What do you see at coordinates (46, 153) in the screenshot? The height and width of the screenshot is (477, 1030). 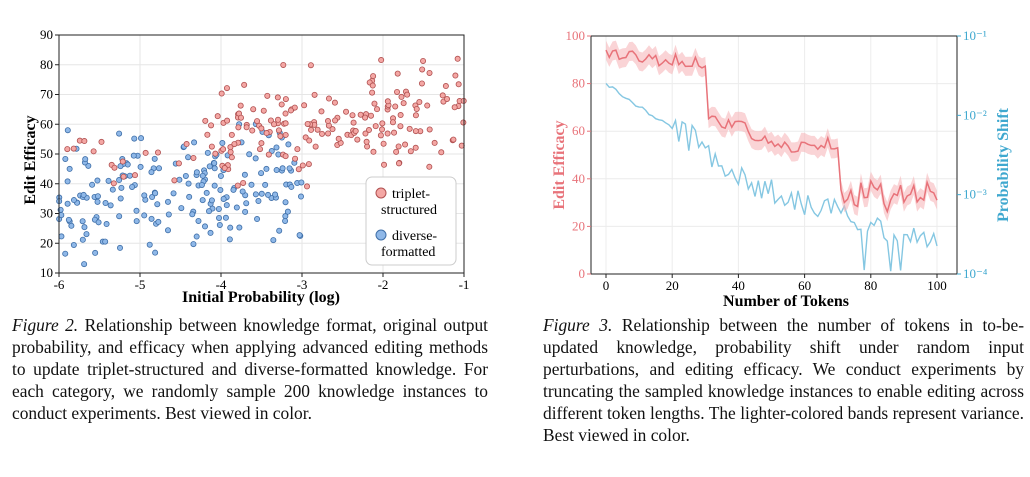 I see `y-tick-label: 50` at bounding box center [46, 153].